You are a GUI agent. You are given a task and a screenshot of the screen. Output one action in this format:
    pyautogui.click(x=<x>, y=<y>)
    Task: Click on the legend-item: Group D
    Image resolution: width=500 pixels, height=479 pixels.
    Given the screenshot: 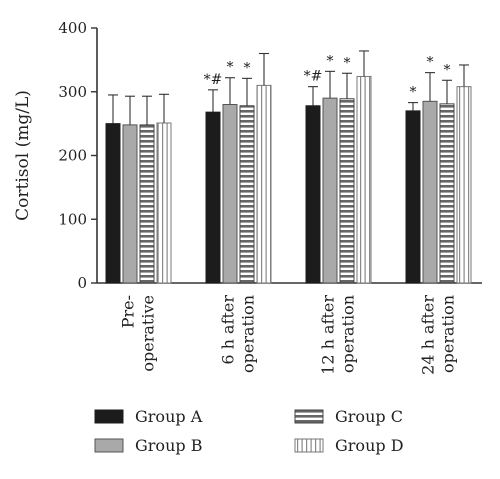 What is the action you would take?
    pyautogui.click(x=349, y=445)
    